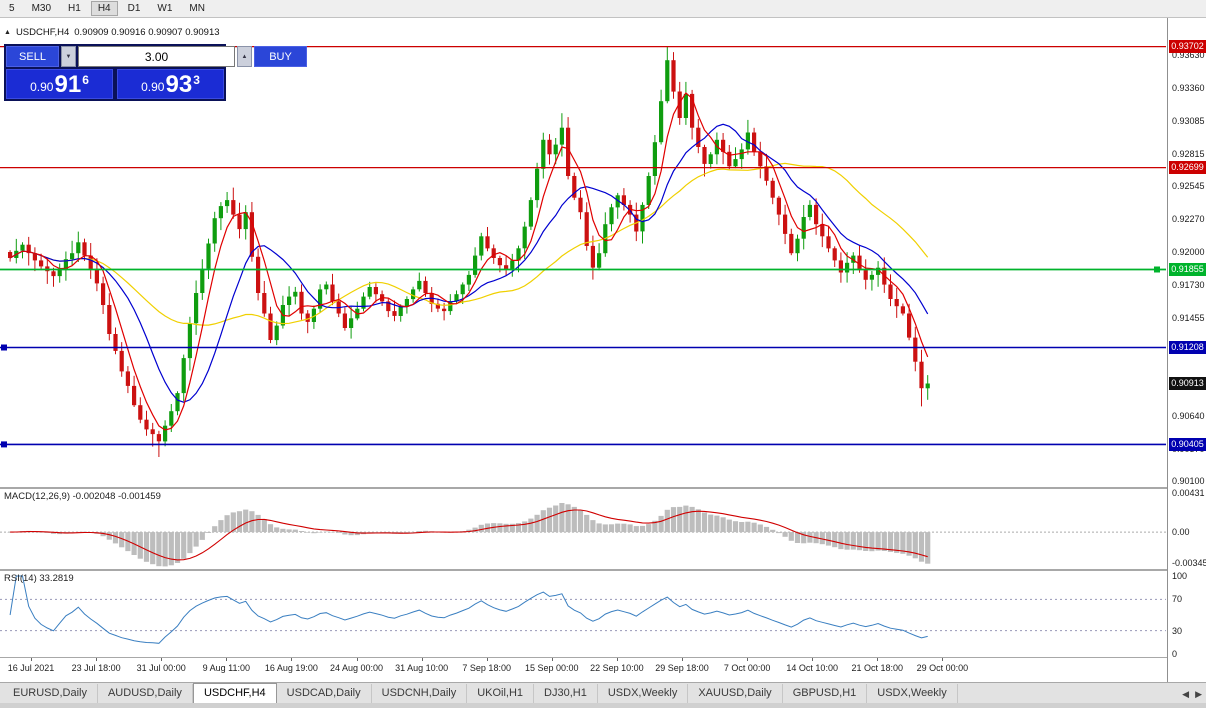 This screenshot has height=708, width=1206. What do you see at coordinates (877, 668) in the screenshot?
I see `time-axis-label: 21 Oct 18:00` at bounding box center [877, 668].